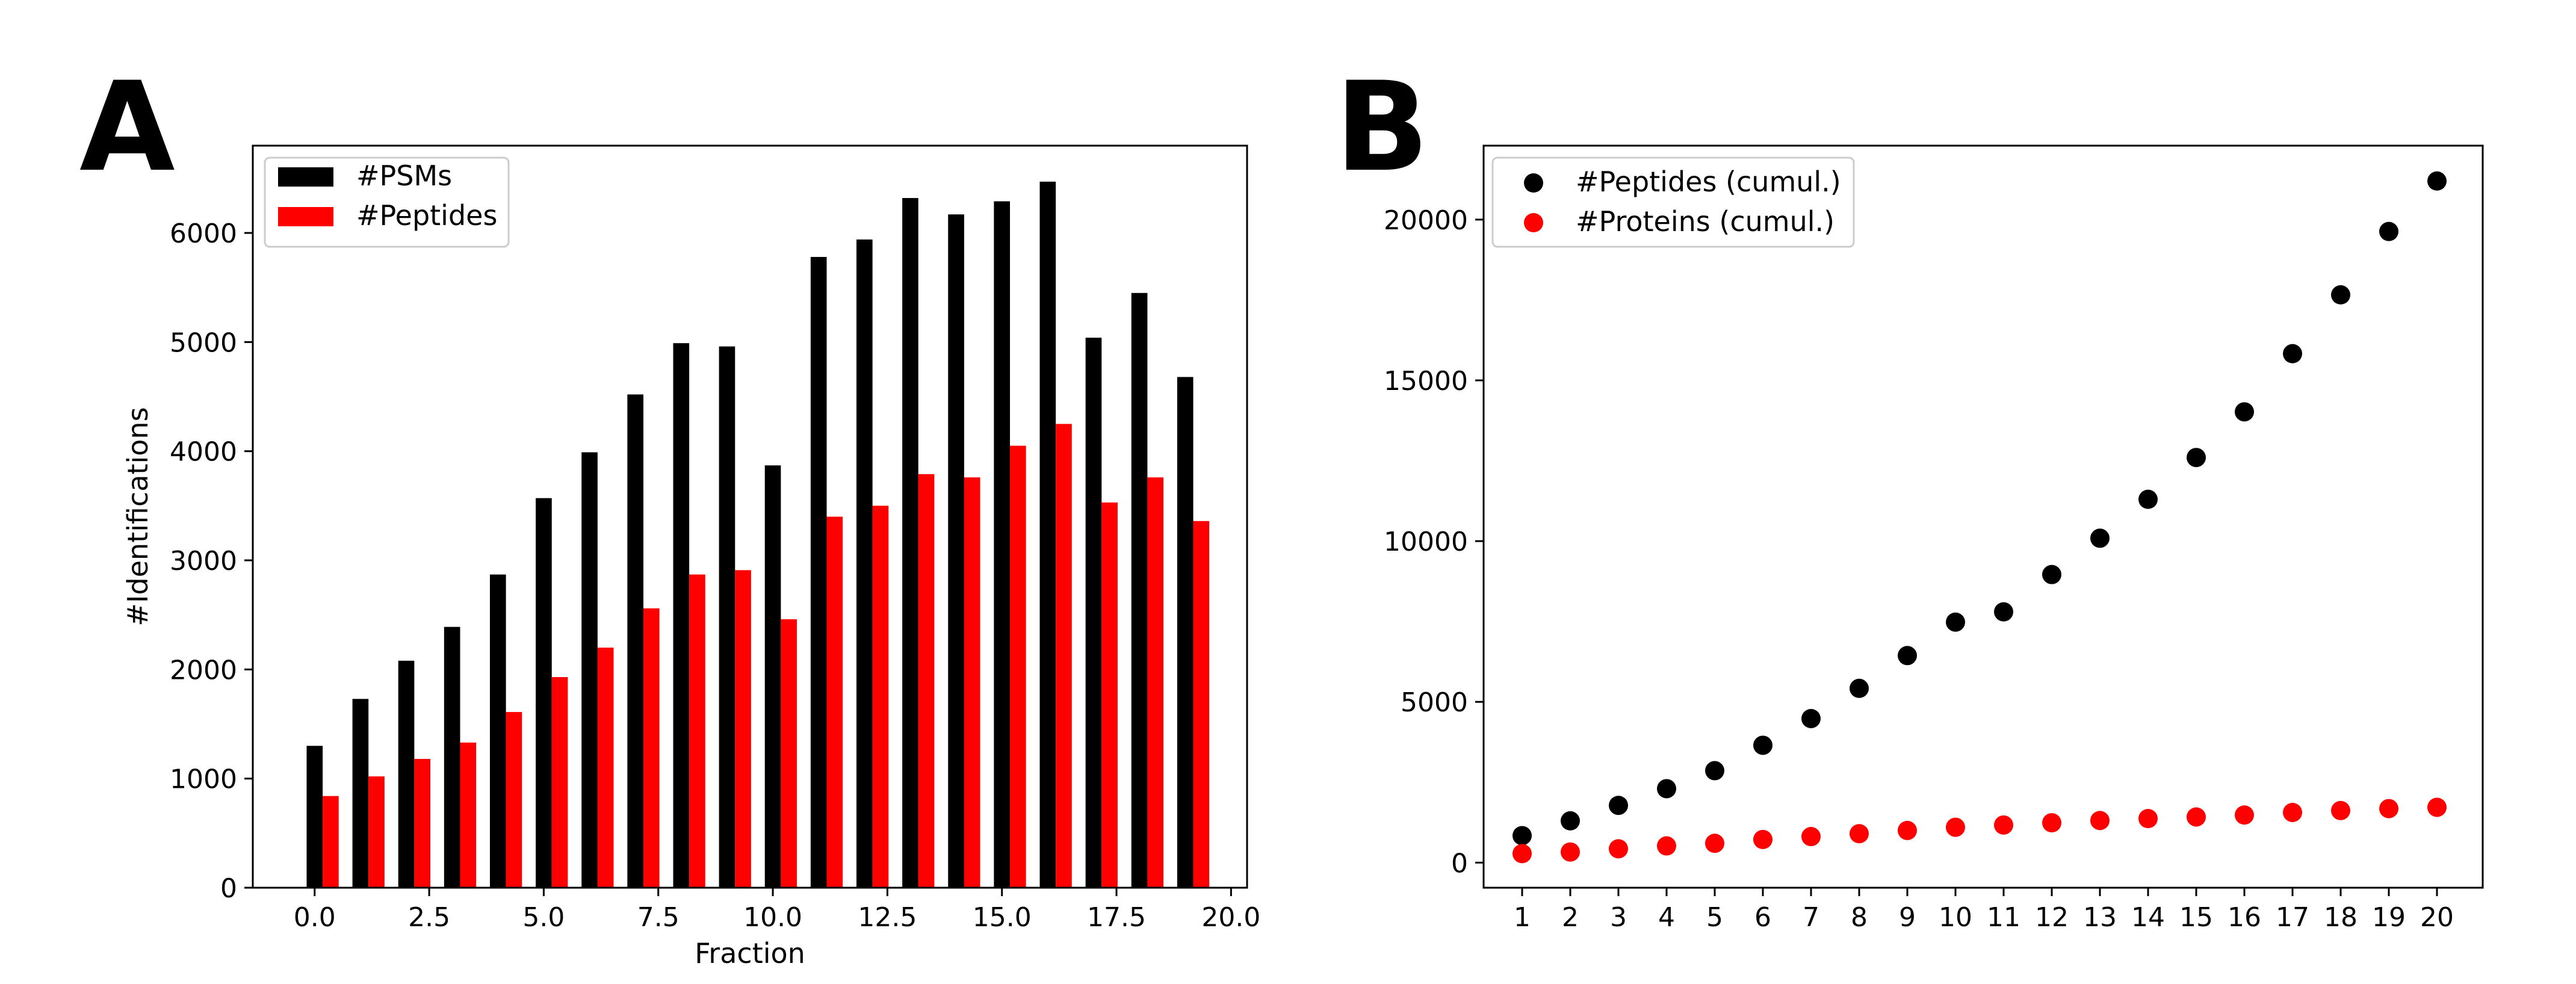 The image size is (2576, 984). What do you see at coordinates (1426, 220) in the screenshot?
I see `y-tick-label-b: 20000` at bounding box center [1426, 220].